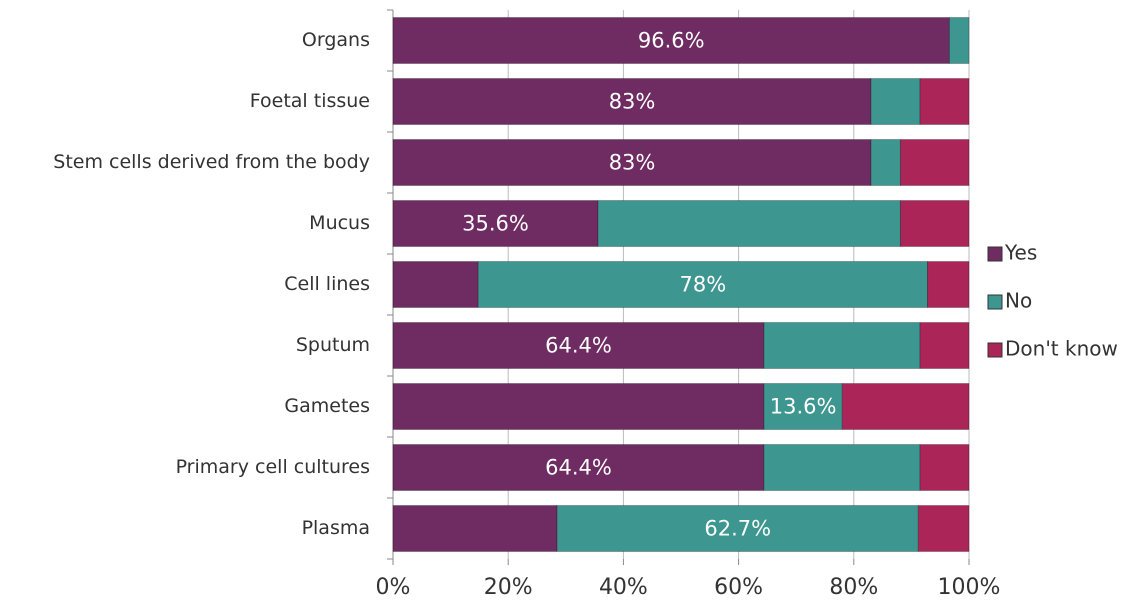  I want to click on data-label: 13.6%, so click(803, 407).